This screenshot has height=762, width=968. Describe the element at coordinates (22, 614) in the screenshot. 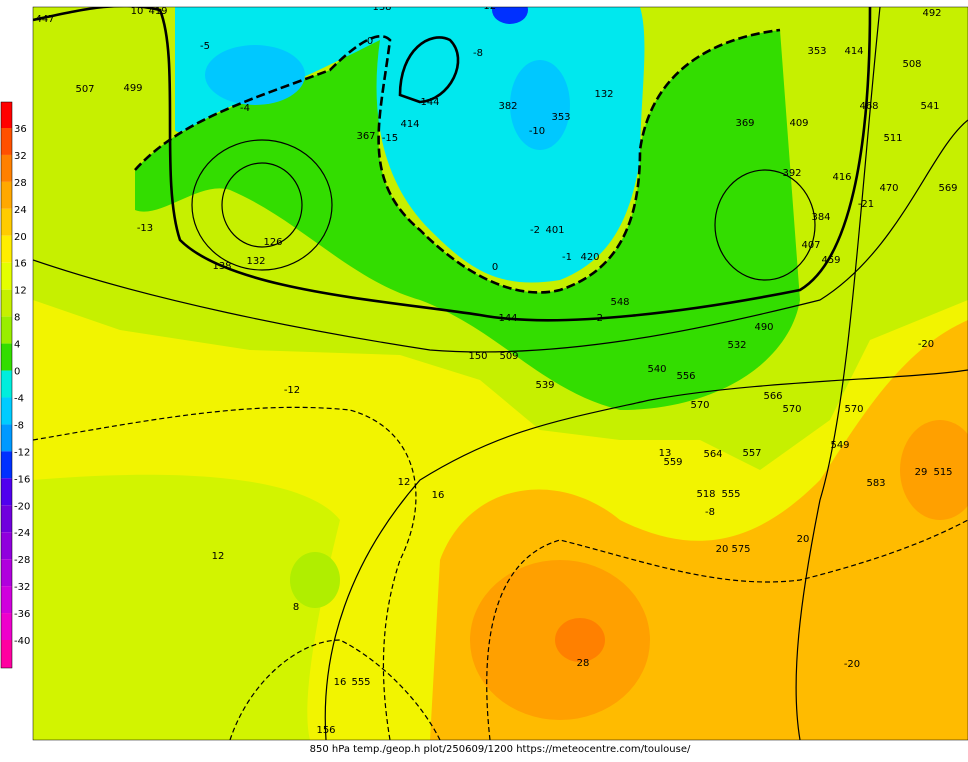

I see `colorbar-label: -36` at that location.